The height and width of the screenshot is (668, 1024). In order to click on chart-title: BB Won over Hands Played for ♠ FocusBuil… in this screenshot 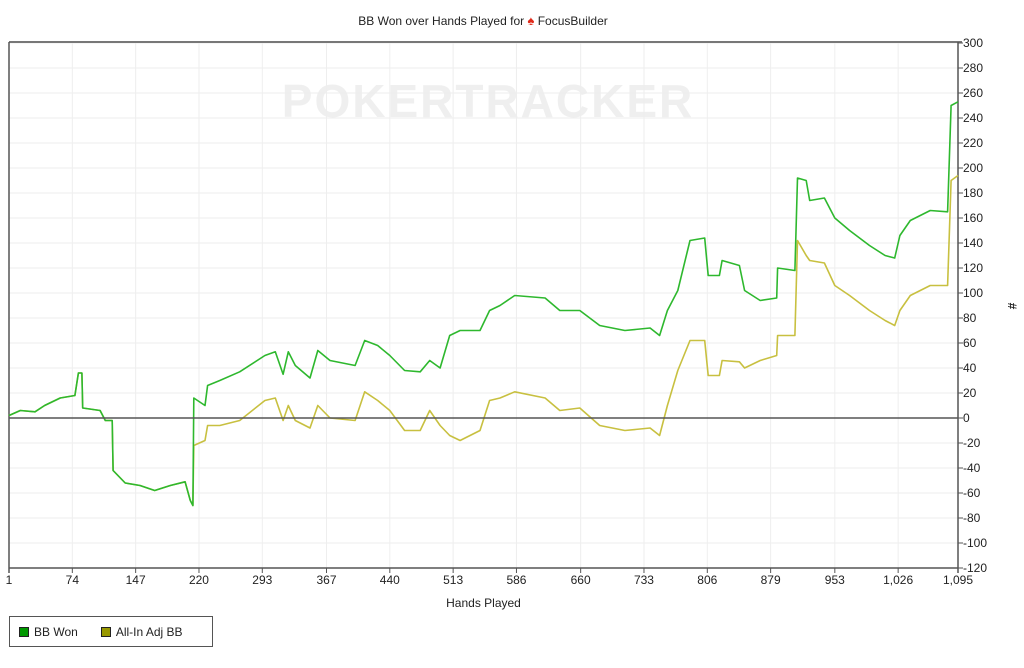, I will do `click(483, 20)`.